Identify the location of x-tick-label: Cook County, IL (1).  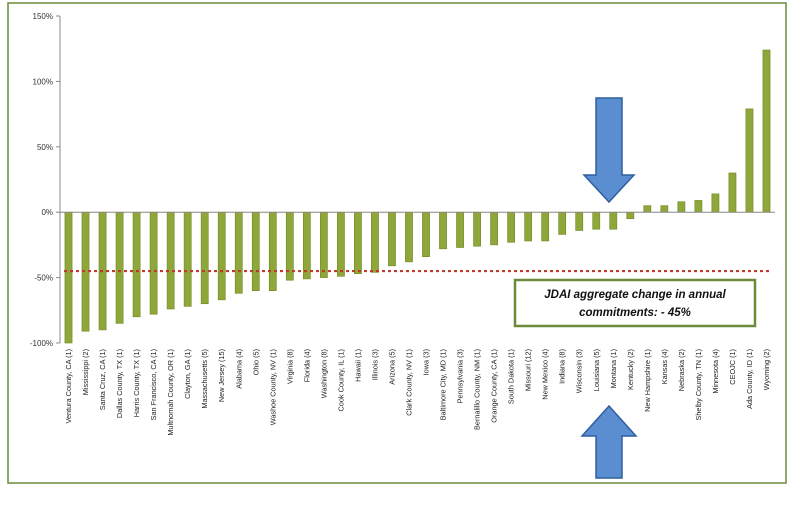
(340, 380).